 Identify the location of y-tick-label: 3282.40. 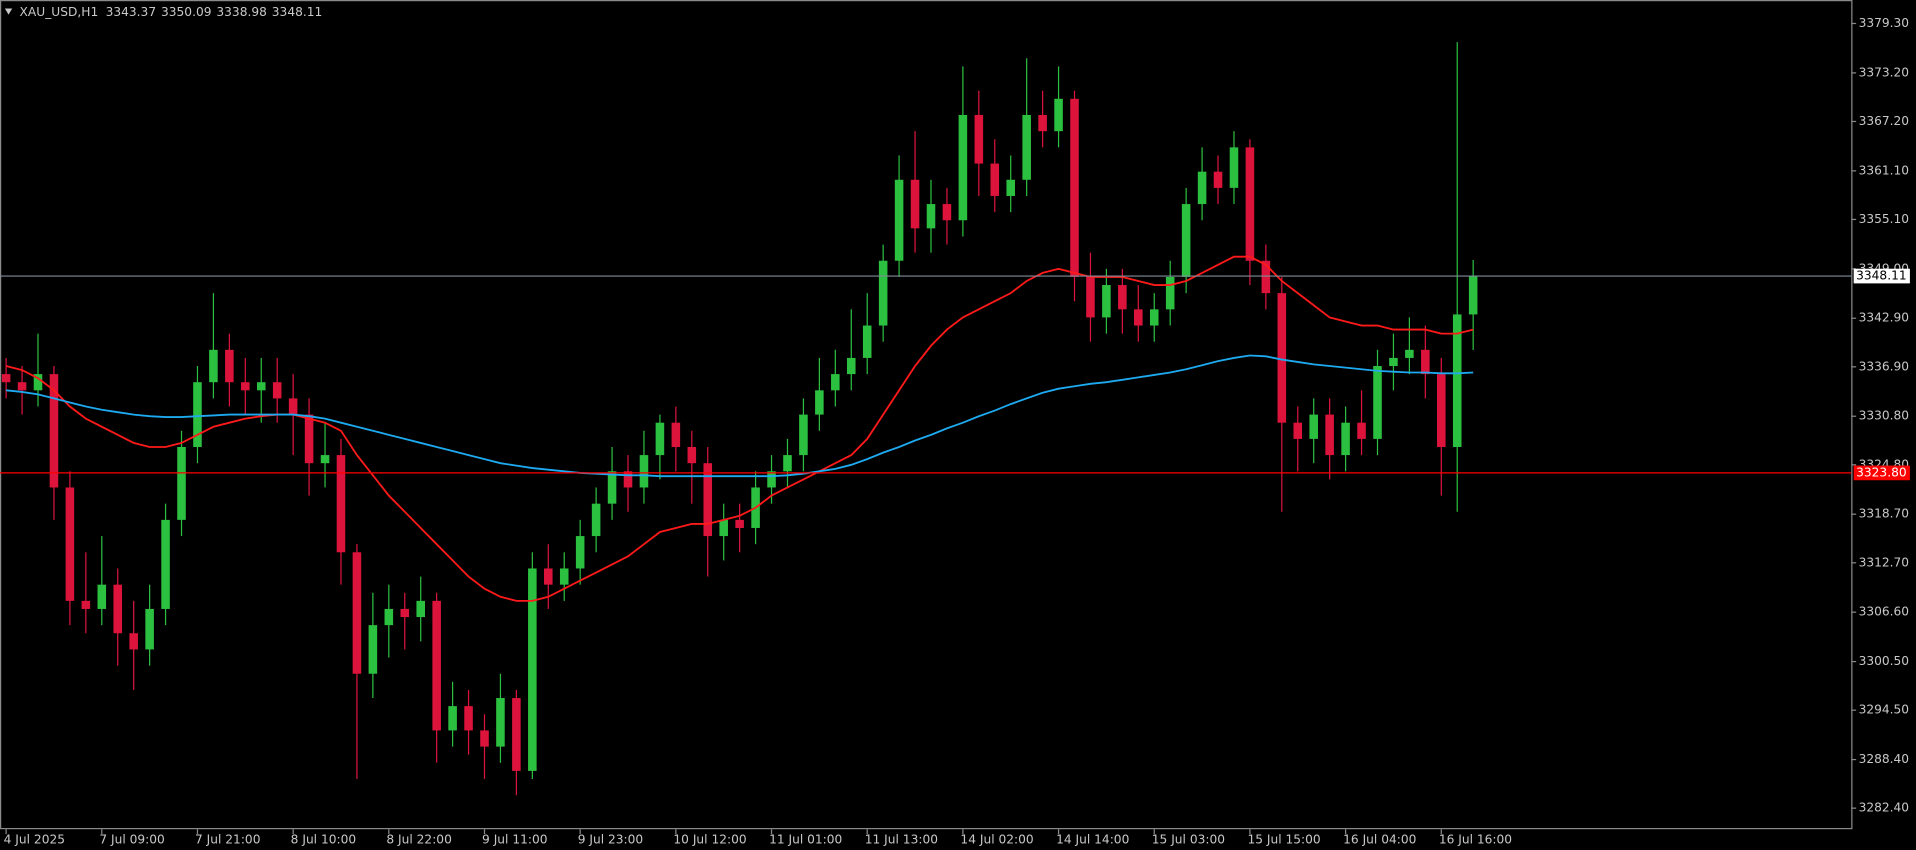
(1884, 808).